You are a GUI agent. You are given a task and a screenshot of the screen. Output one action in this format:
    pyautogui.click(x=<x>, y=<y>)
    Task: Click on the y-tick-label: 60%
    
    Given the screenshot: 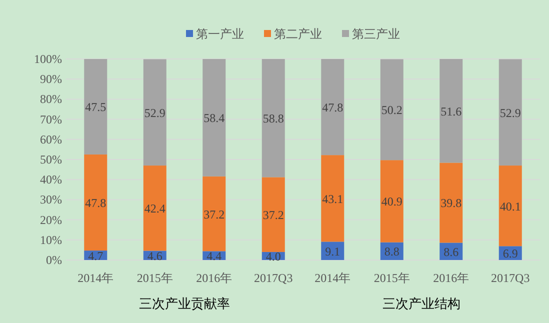 What is the action you would take?
    pyautogui.click(x=51, y=139)
    